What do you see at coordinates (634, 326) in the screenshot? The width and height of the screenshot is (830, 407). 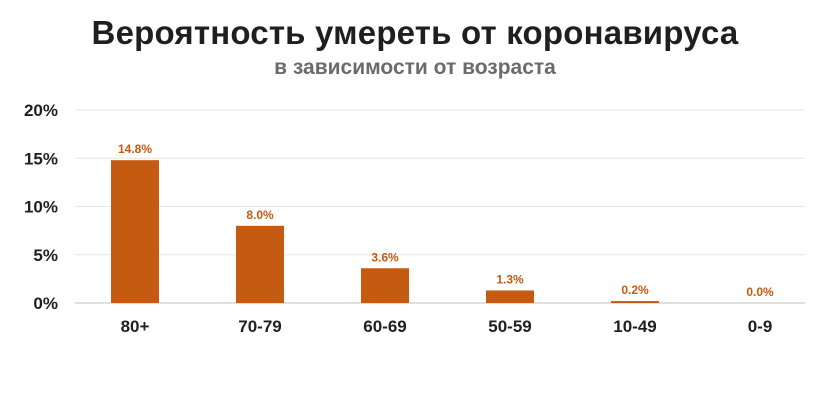 I see `x-category-label: 10-49` at bounding box center [634, 326].